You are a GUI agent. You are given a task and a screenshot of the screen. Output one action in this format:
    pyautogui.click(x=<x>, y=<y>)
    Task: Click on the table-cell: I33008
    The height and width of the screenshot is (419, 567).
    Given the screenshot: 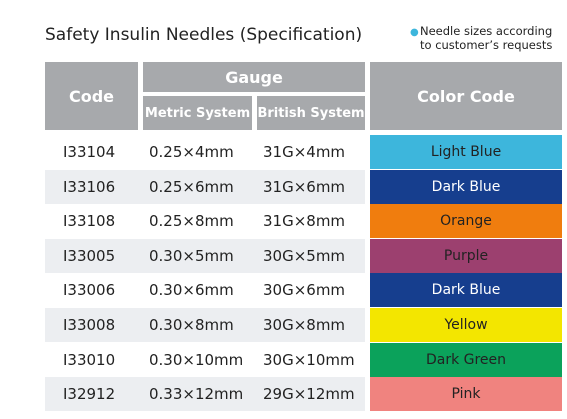 What is the action you would take?
    pyautogui.click(x=89, y=325)
    